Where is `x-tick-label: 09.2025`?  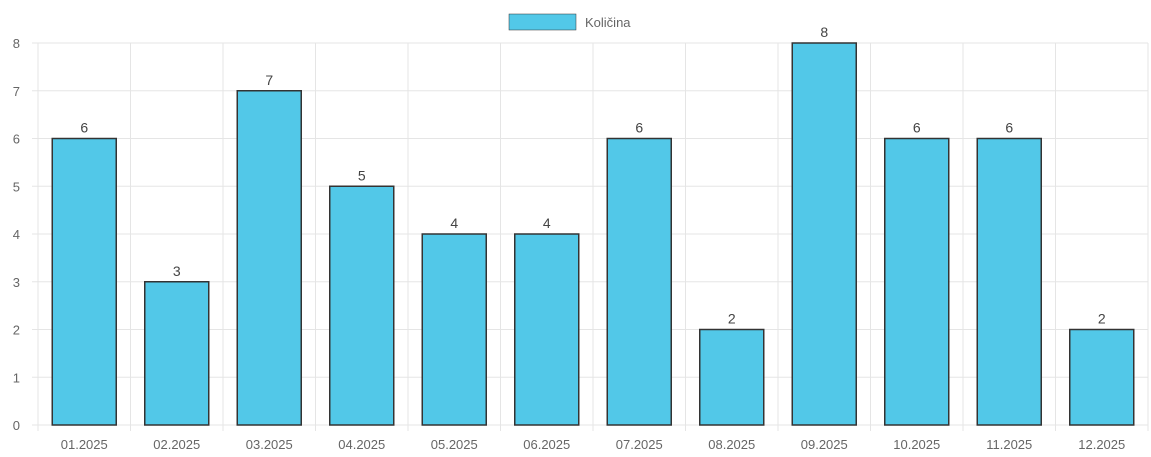 x-tick-label: 09.2025 is located at coordinates (824, 444).